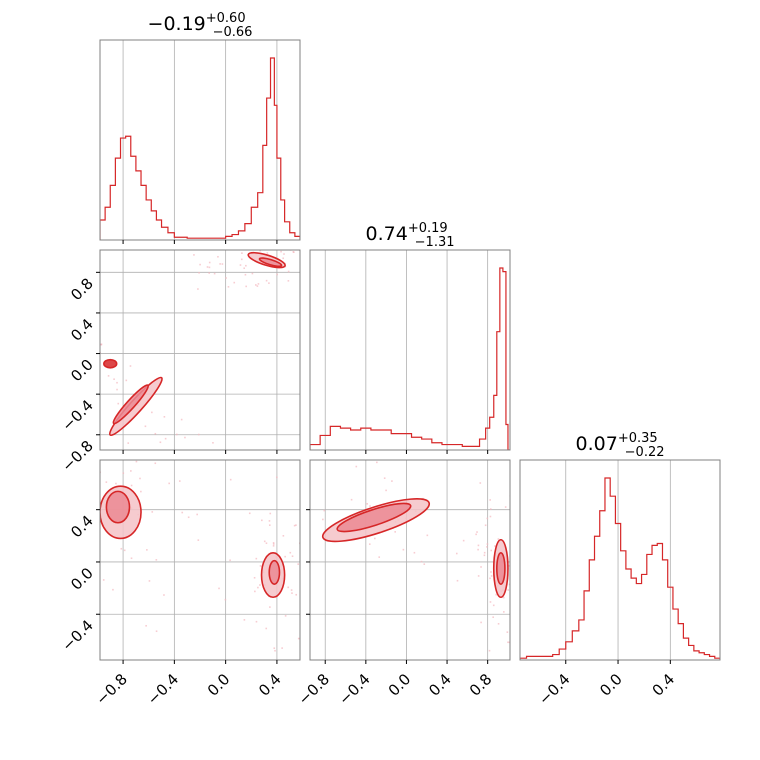  I want to click on x-tick-label-0: −0.4, so click(554, 689).